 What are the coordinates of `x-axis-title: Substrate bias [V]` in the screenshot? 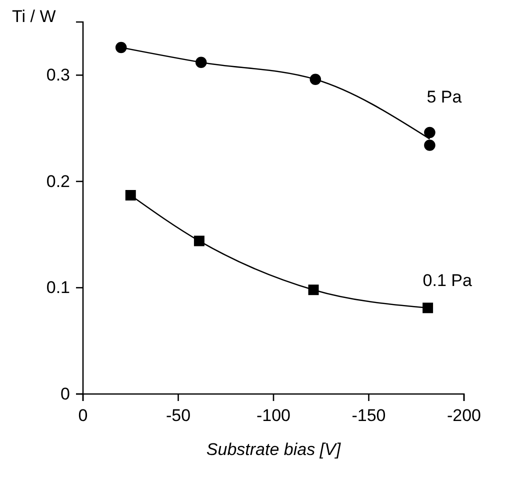 It's located at (274, 449).